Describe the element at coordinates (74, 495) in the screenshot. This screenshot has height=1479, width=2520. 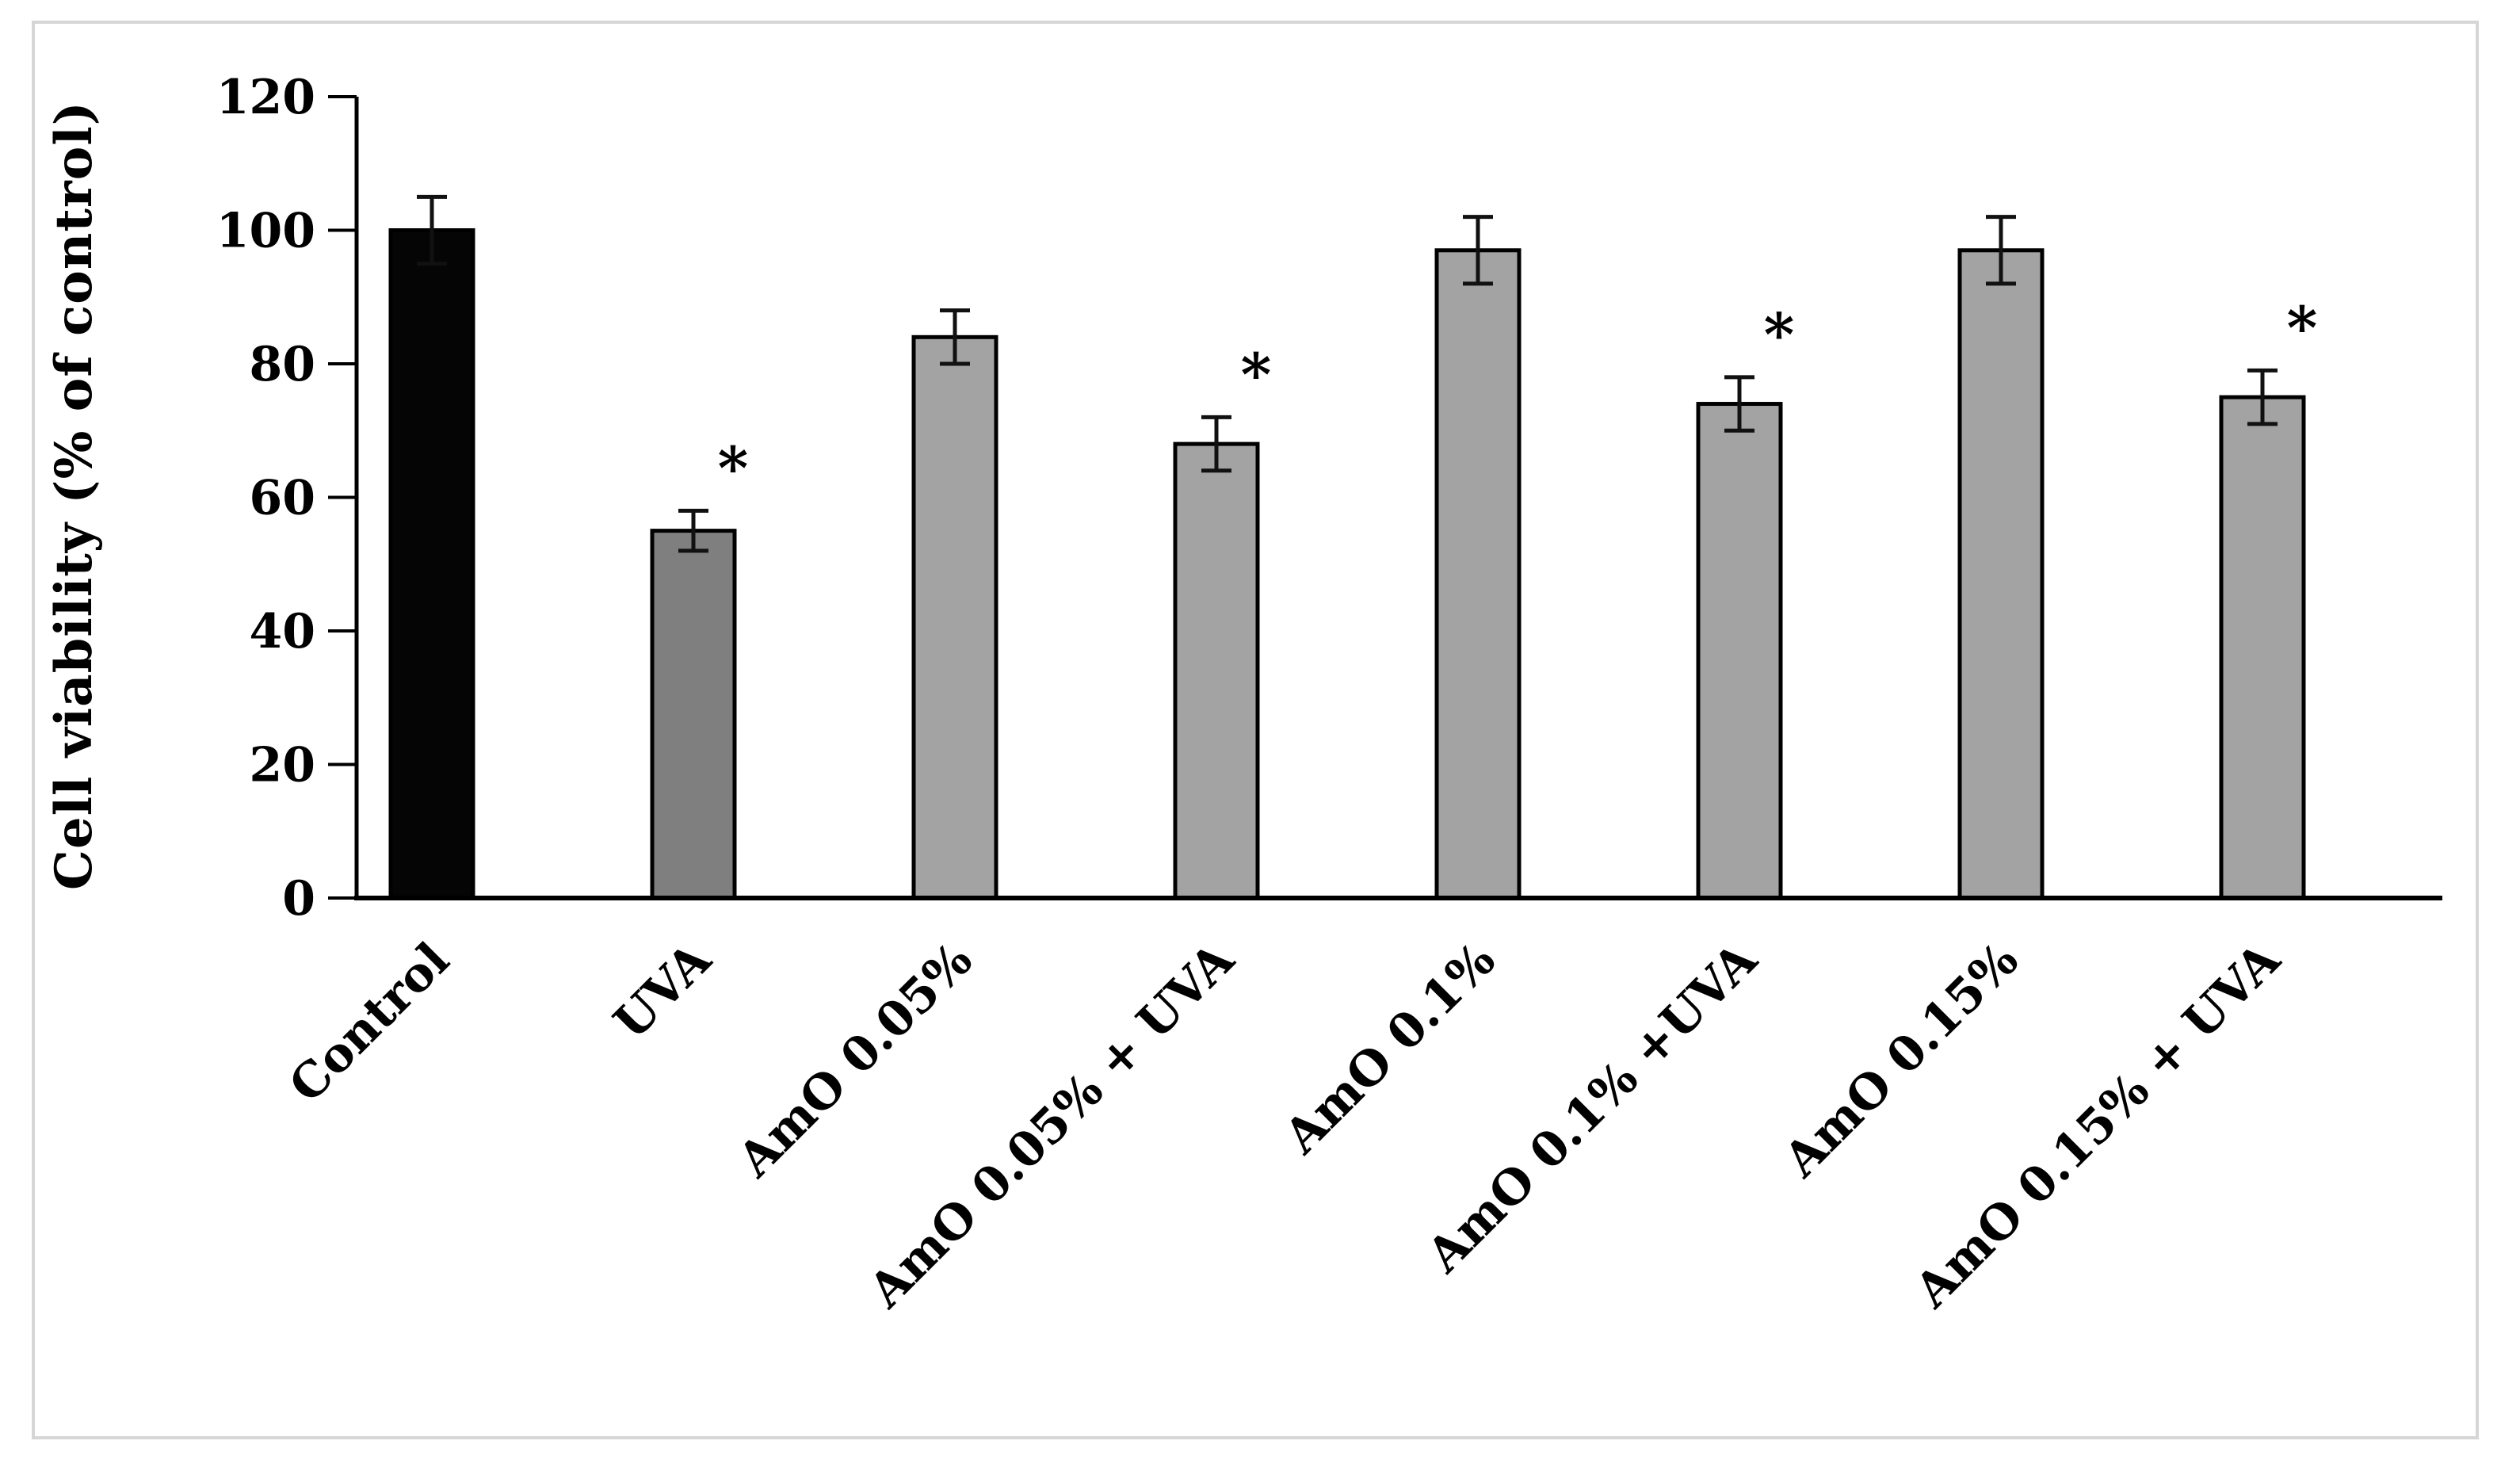
I see `y-axis-title: Cell viability (% of control)` at that location.